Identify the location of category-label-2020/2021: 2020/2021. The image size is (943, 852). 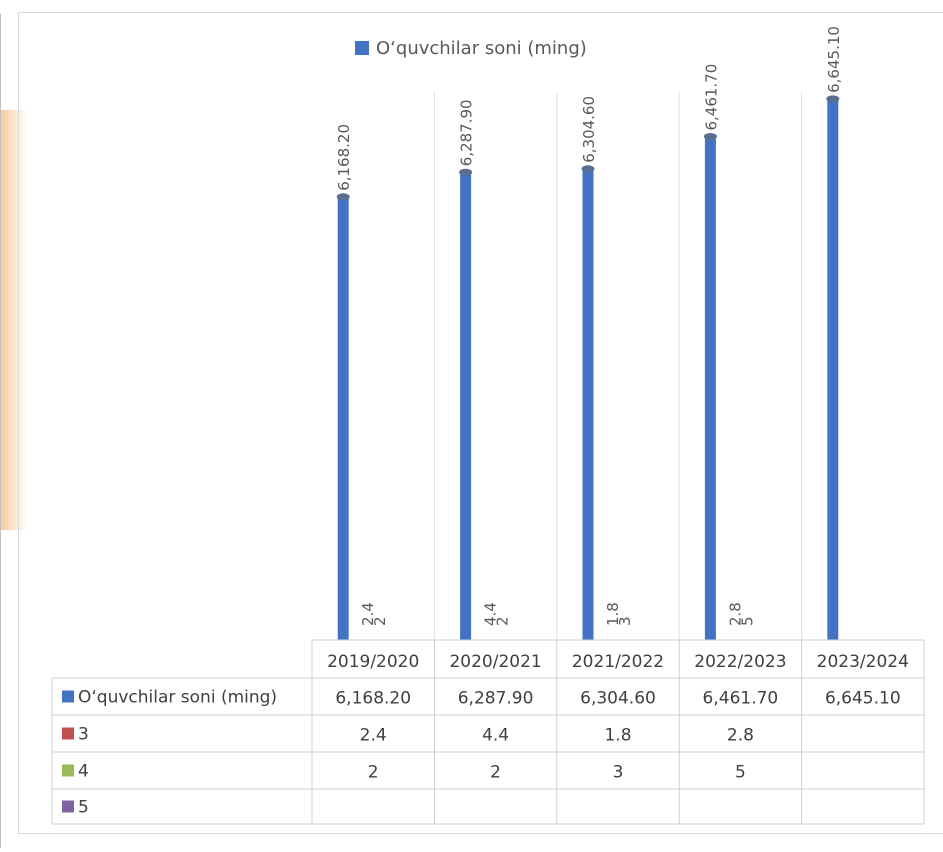
(495, 662).